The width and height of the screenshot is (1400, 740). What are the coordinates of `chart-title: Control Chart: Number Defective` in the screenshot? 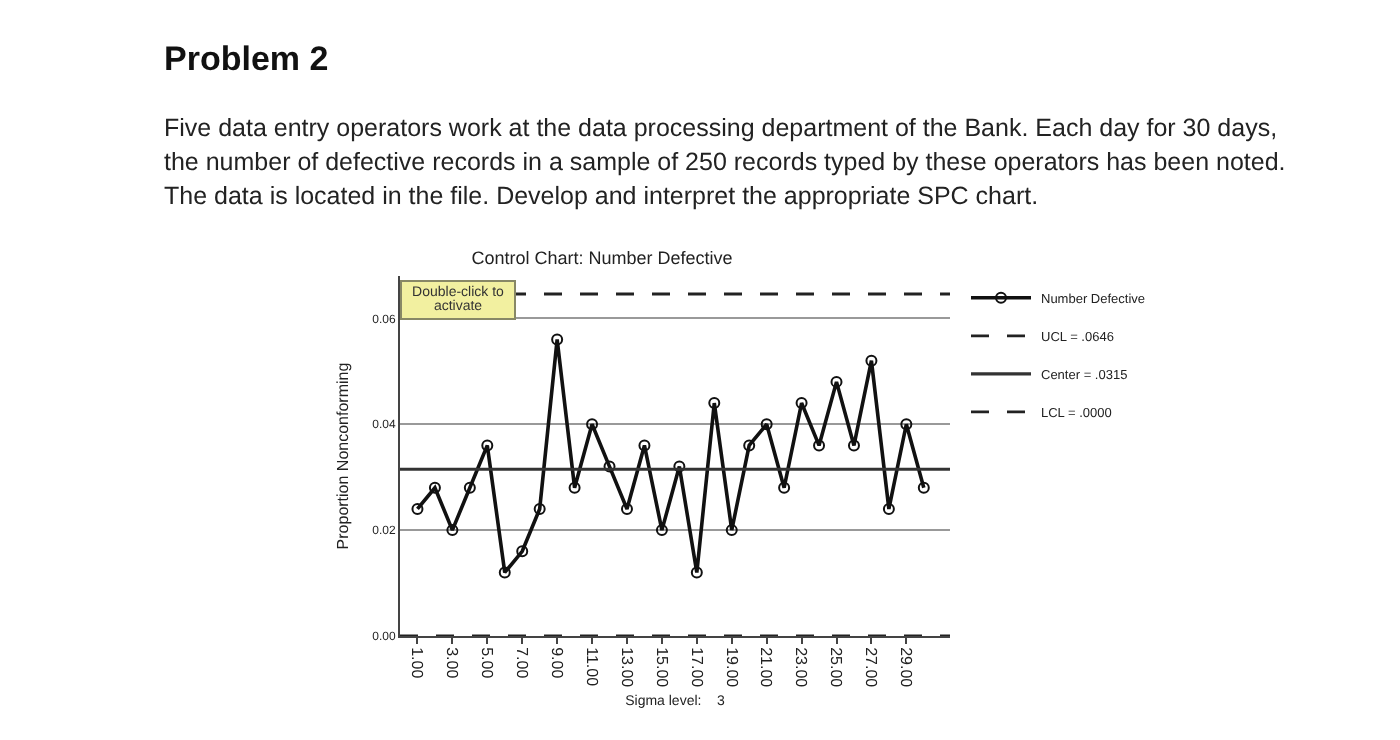 It's located at (602, 257).